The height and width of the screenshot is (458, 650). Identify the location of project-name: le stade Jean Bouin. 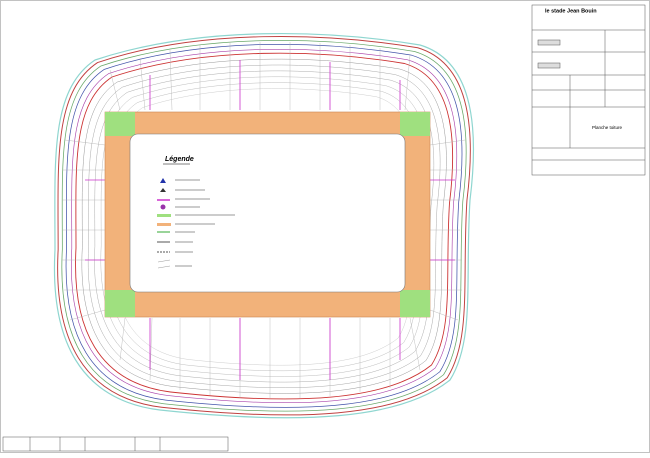
(571, 11).